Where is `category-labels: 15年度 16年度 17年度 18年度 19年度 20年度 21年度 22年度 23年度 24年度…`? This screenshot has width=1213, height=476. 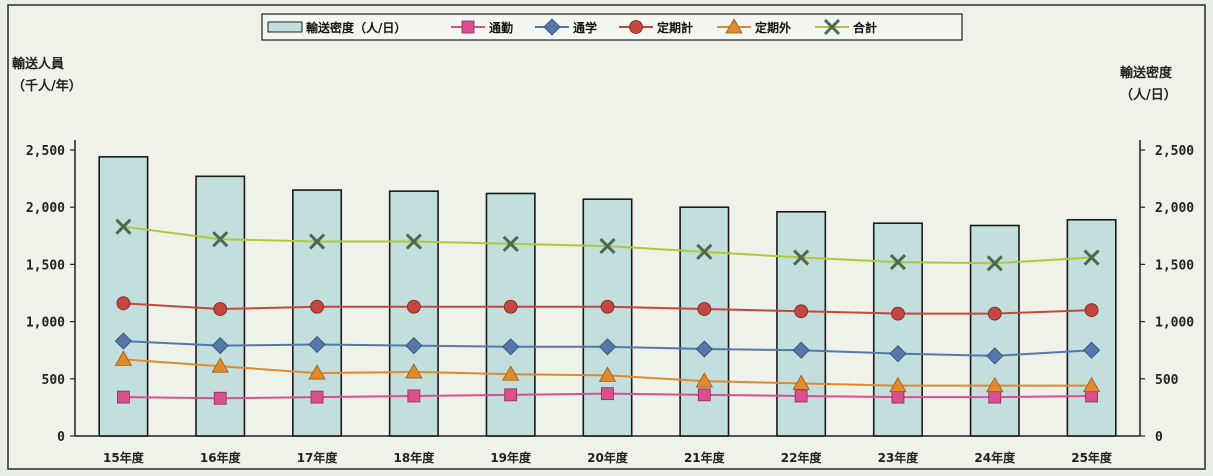
category-labels: 15年度 16年度 17年度 18年度 19年度 20年度 21年度 22年度 23年度 24年度… is located at coordinates (608, 457).